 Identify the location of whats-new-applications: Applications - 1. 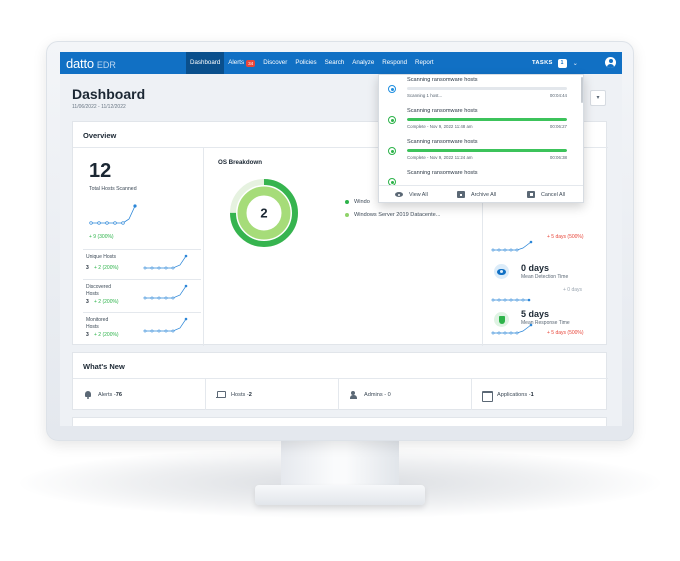
(538, 394).